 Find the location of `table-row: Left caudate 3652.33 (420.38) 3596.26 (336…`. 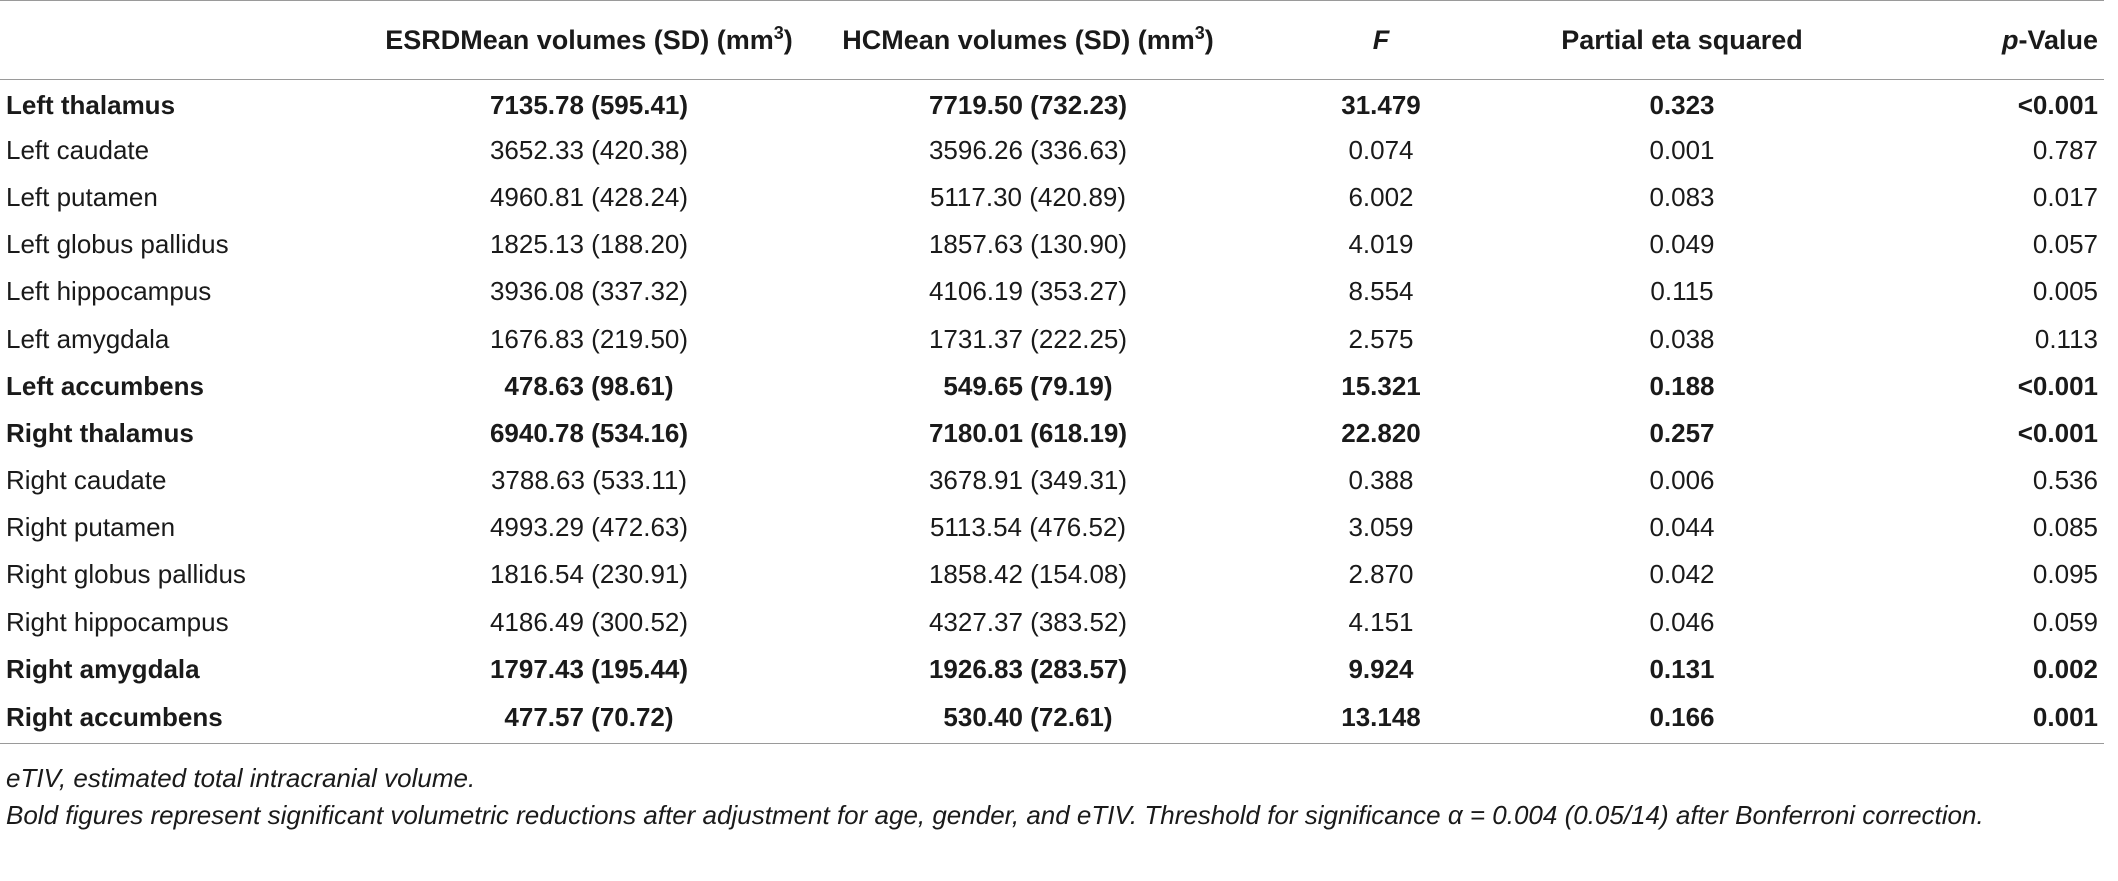

table-row: Left caudate 3652.33 (420.38) 3596.26 (336… is located at coordinates (1052, 150).